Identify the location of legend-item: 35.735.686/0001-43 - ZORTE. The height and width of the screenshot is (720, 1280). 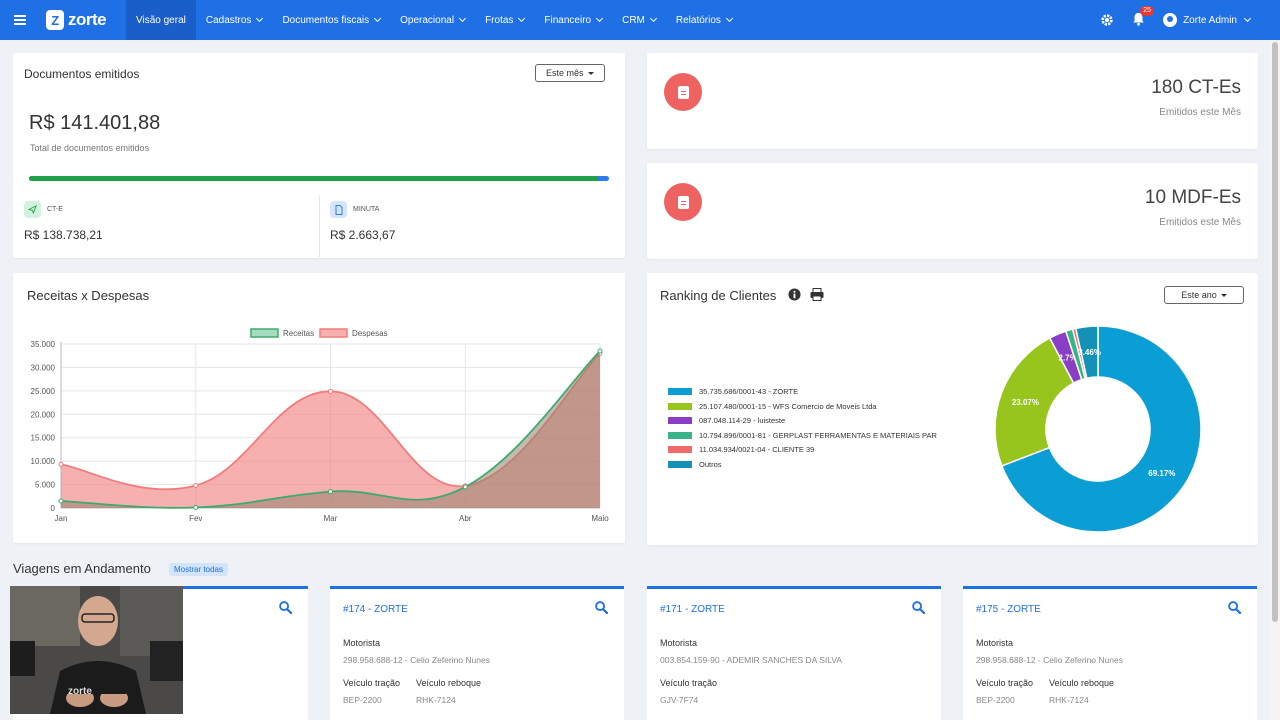
(733, 391).